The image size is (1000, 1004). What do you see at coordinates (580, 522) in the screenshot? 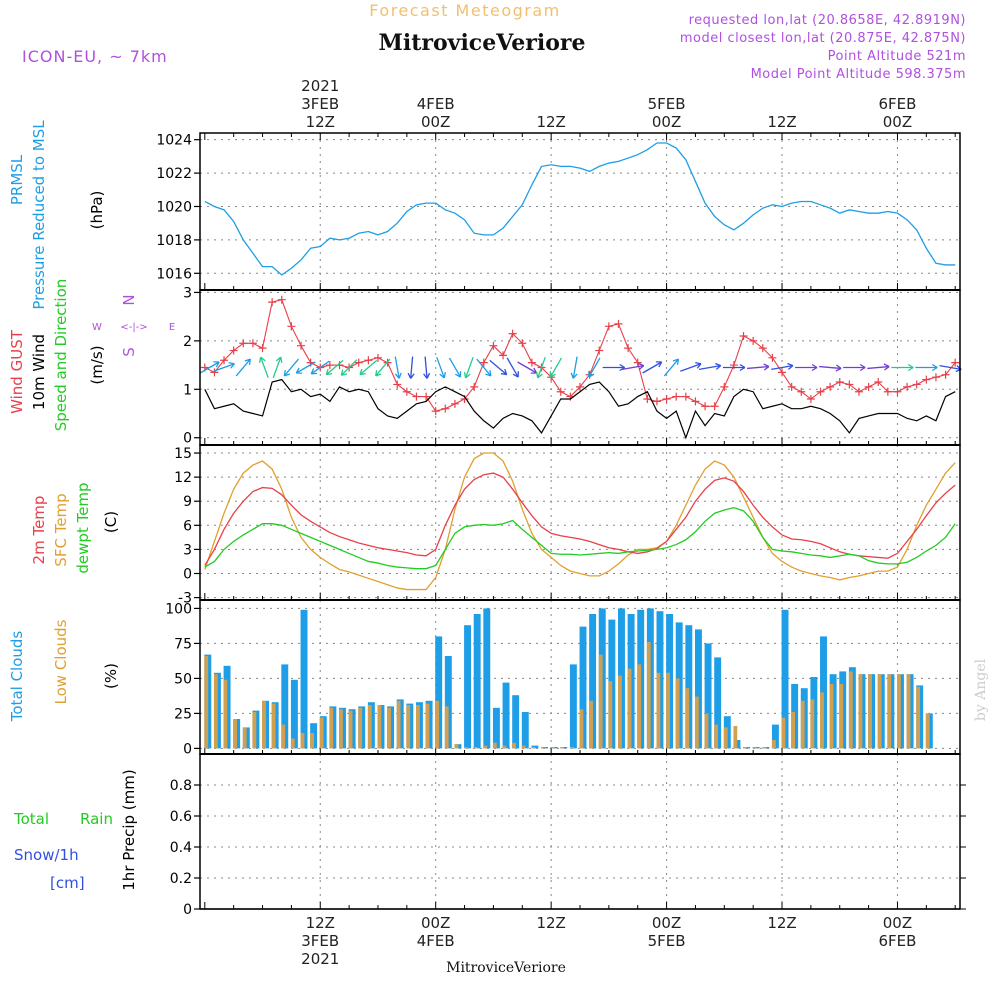
I see `panel-frame` at bounding box center [580, 522].